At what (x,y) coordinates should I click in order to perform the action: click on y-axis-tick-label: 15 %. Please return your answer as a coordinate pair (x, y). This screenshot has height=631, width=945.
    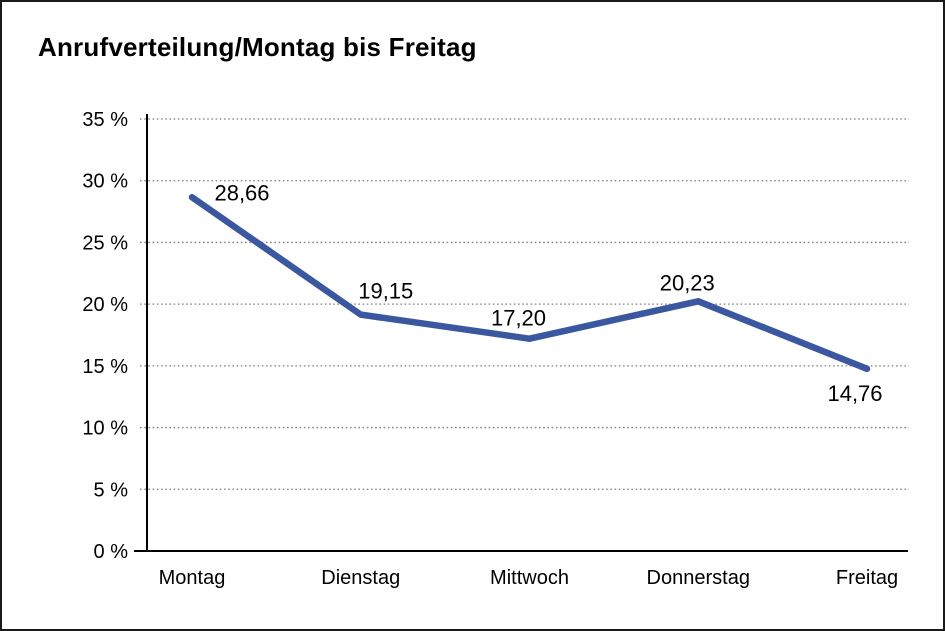
    Looking at the image, I should click on (105, 367).